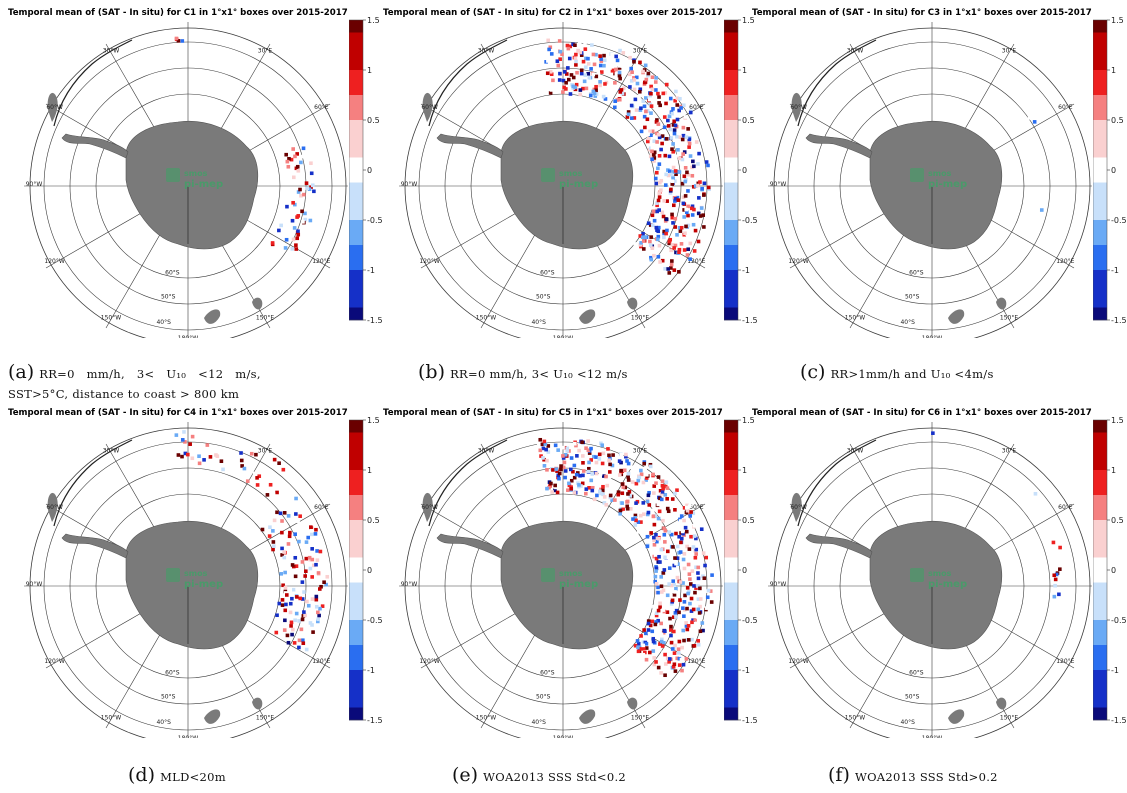 This screenshot has height=793, width=1127. What do you see at coordinates (746, 670) in the screenshot?
I see `colorbar-tick-label: -1` at bounding box center [746, 670].